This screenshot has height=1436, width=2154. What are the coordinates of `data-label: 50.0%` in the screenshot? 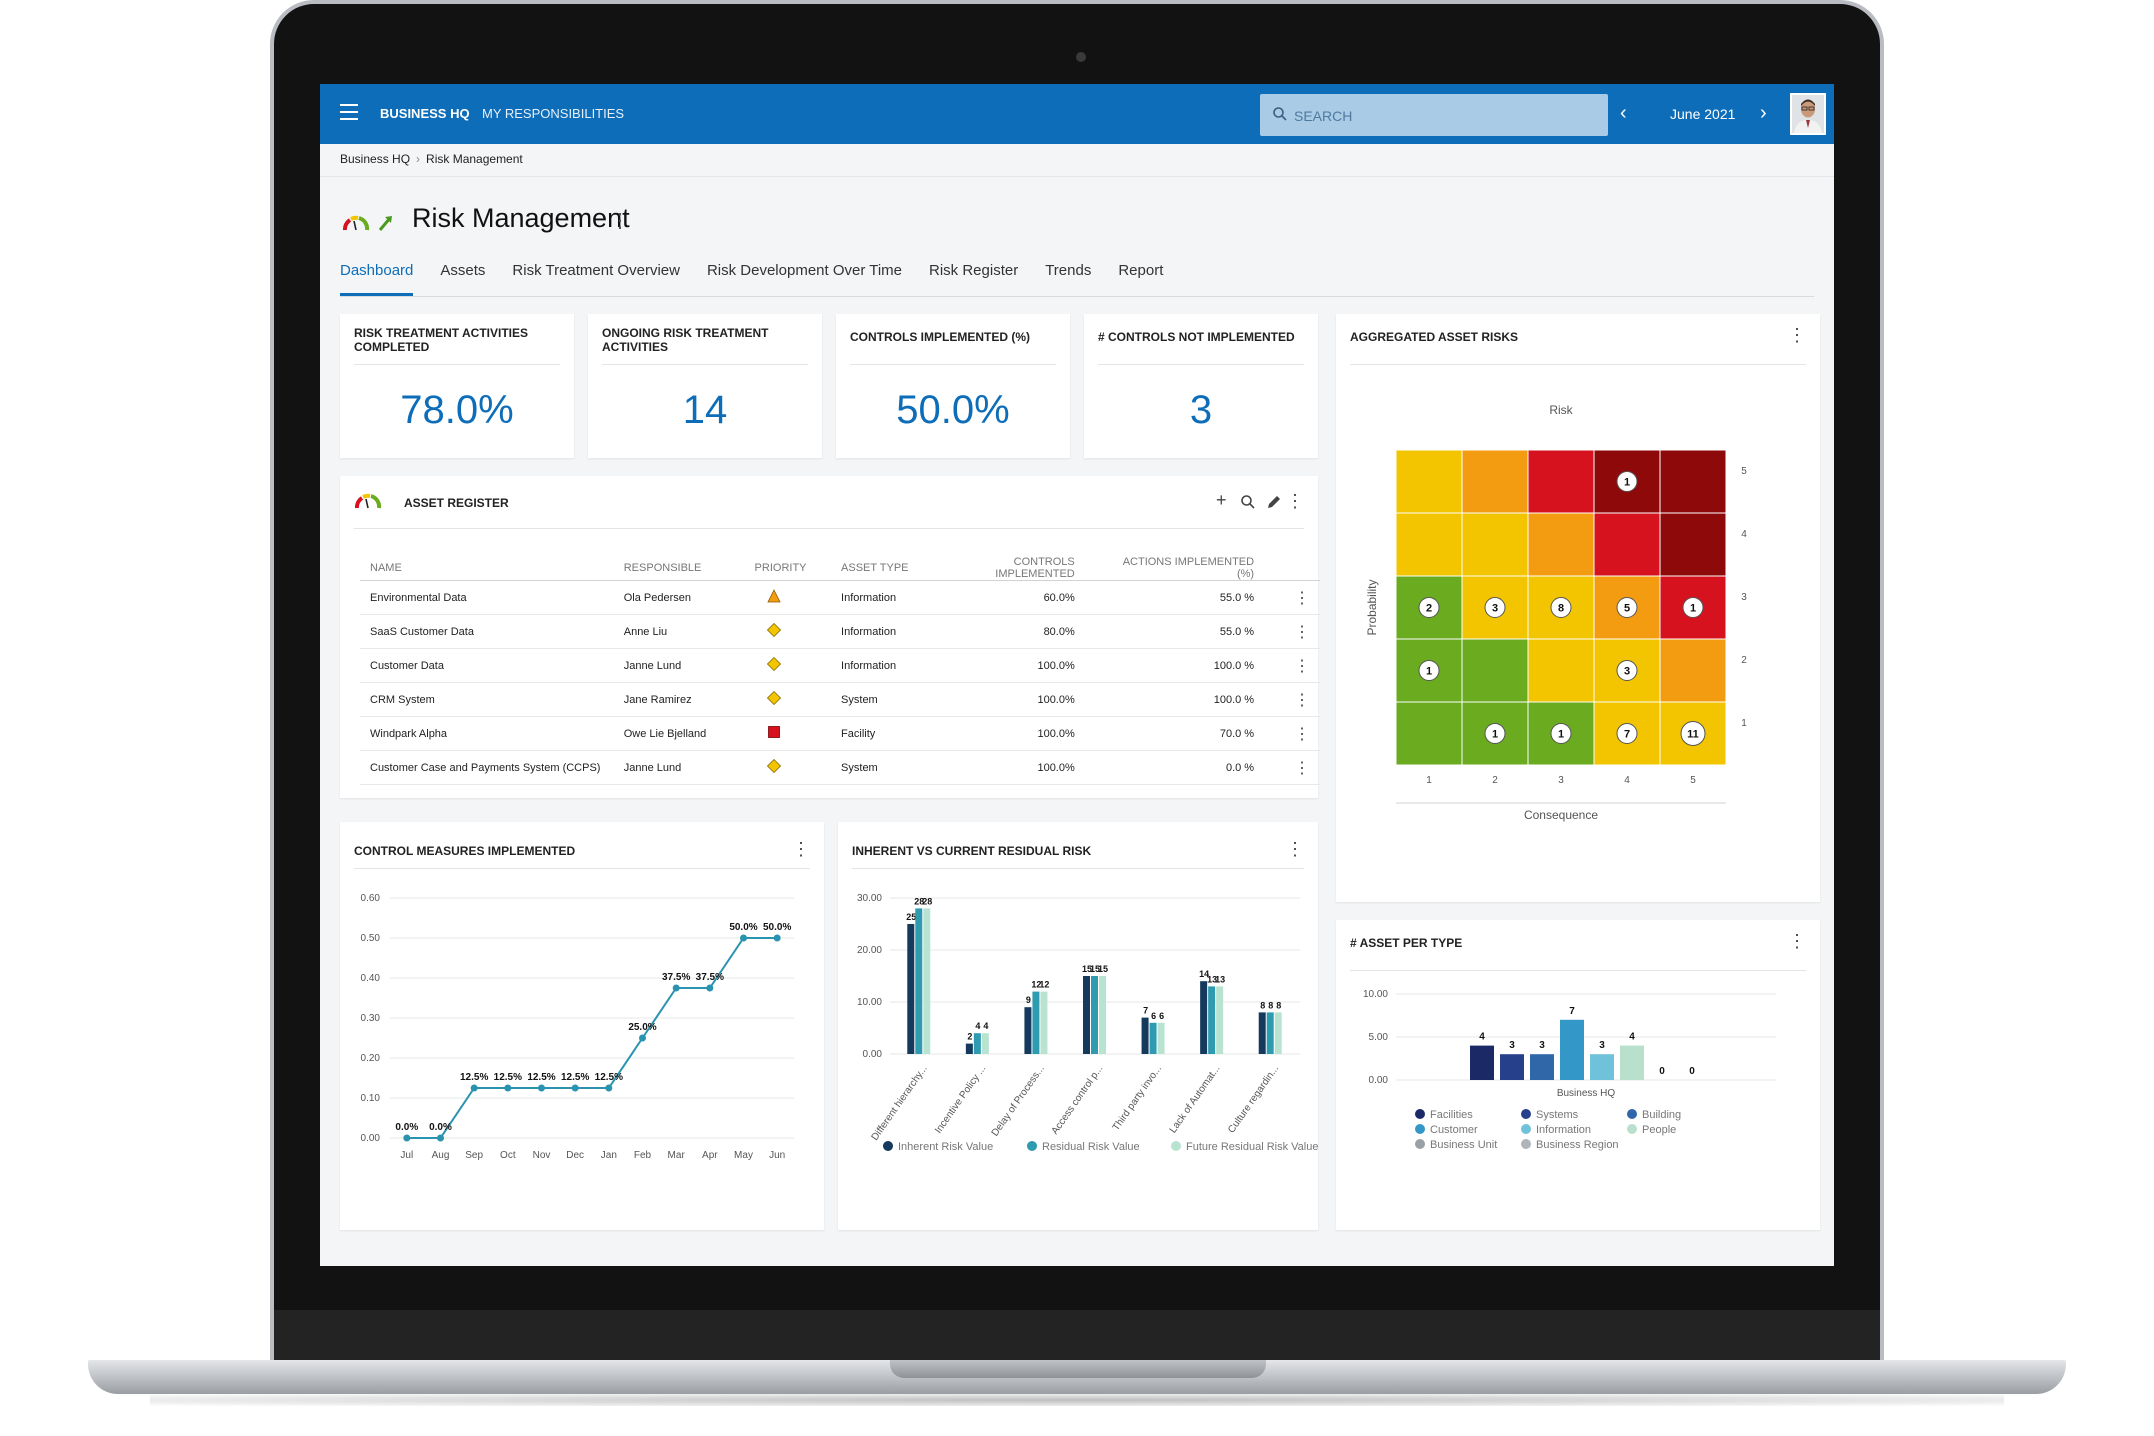 It's located at (777, 927).